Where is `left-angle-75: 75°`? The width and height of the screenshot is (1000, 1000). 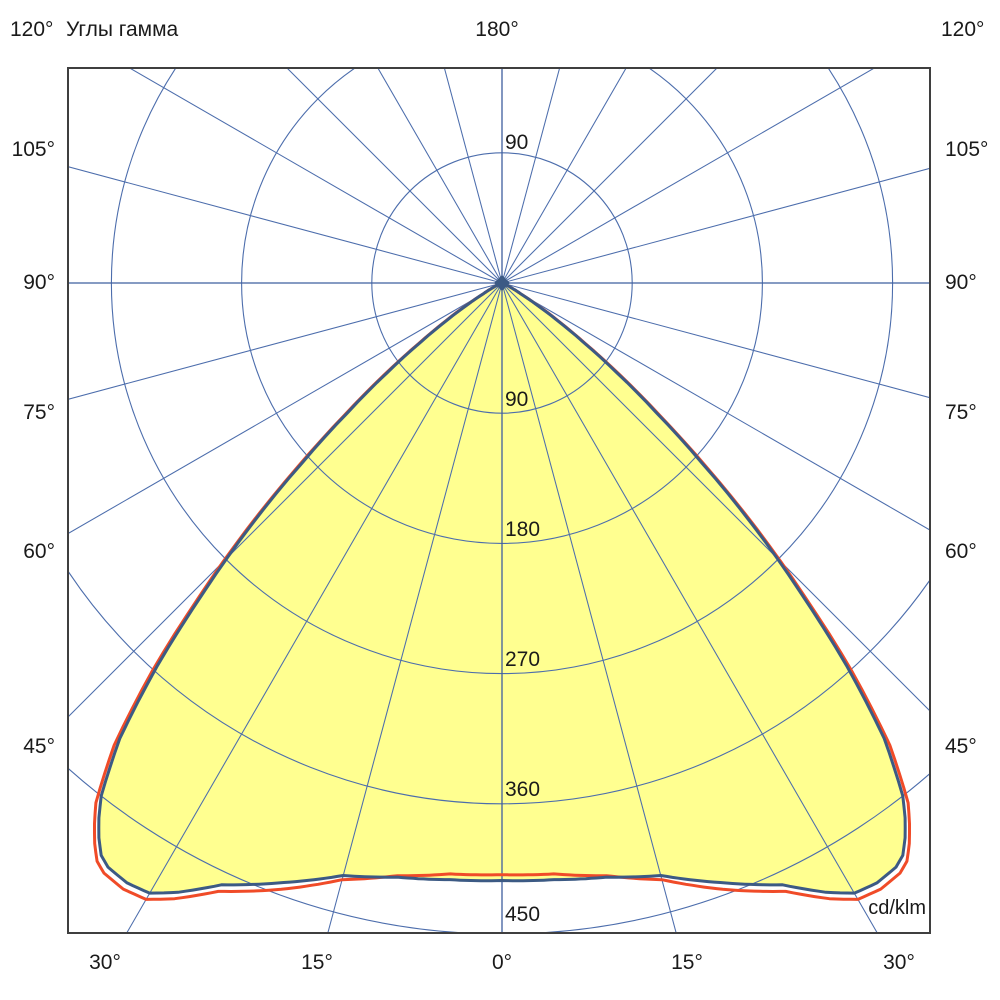 left-angle-75: 75° is located at coordinates (39, 412).